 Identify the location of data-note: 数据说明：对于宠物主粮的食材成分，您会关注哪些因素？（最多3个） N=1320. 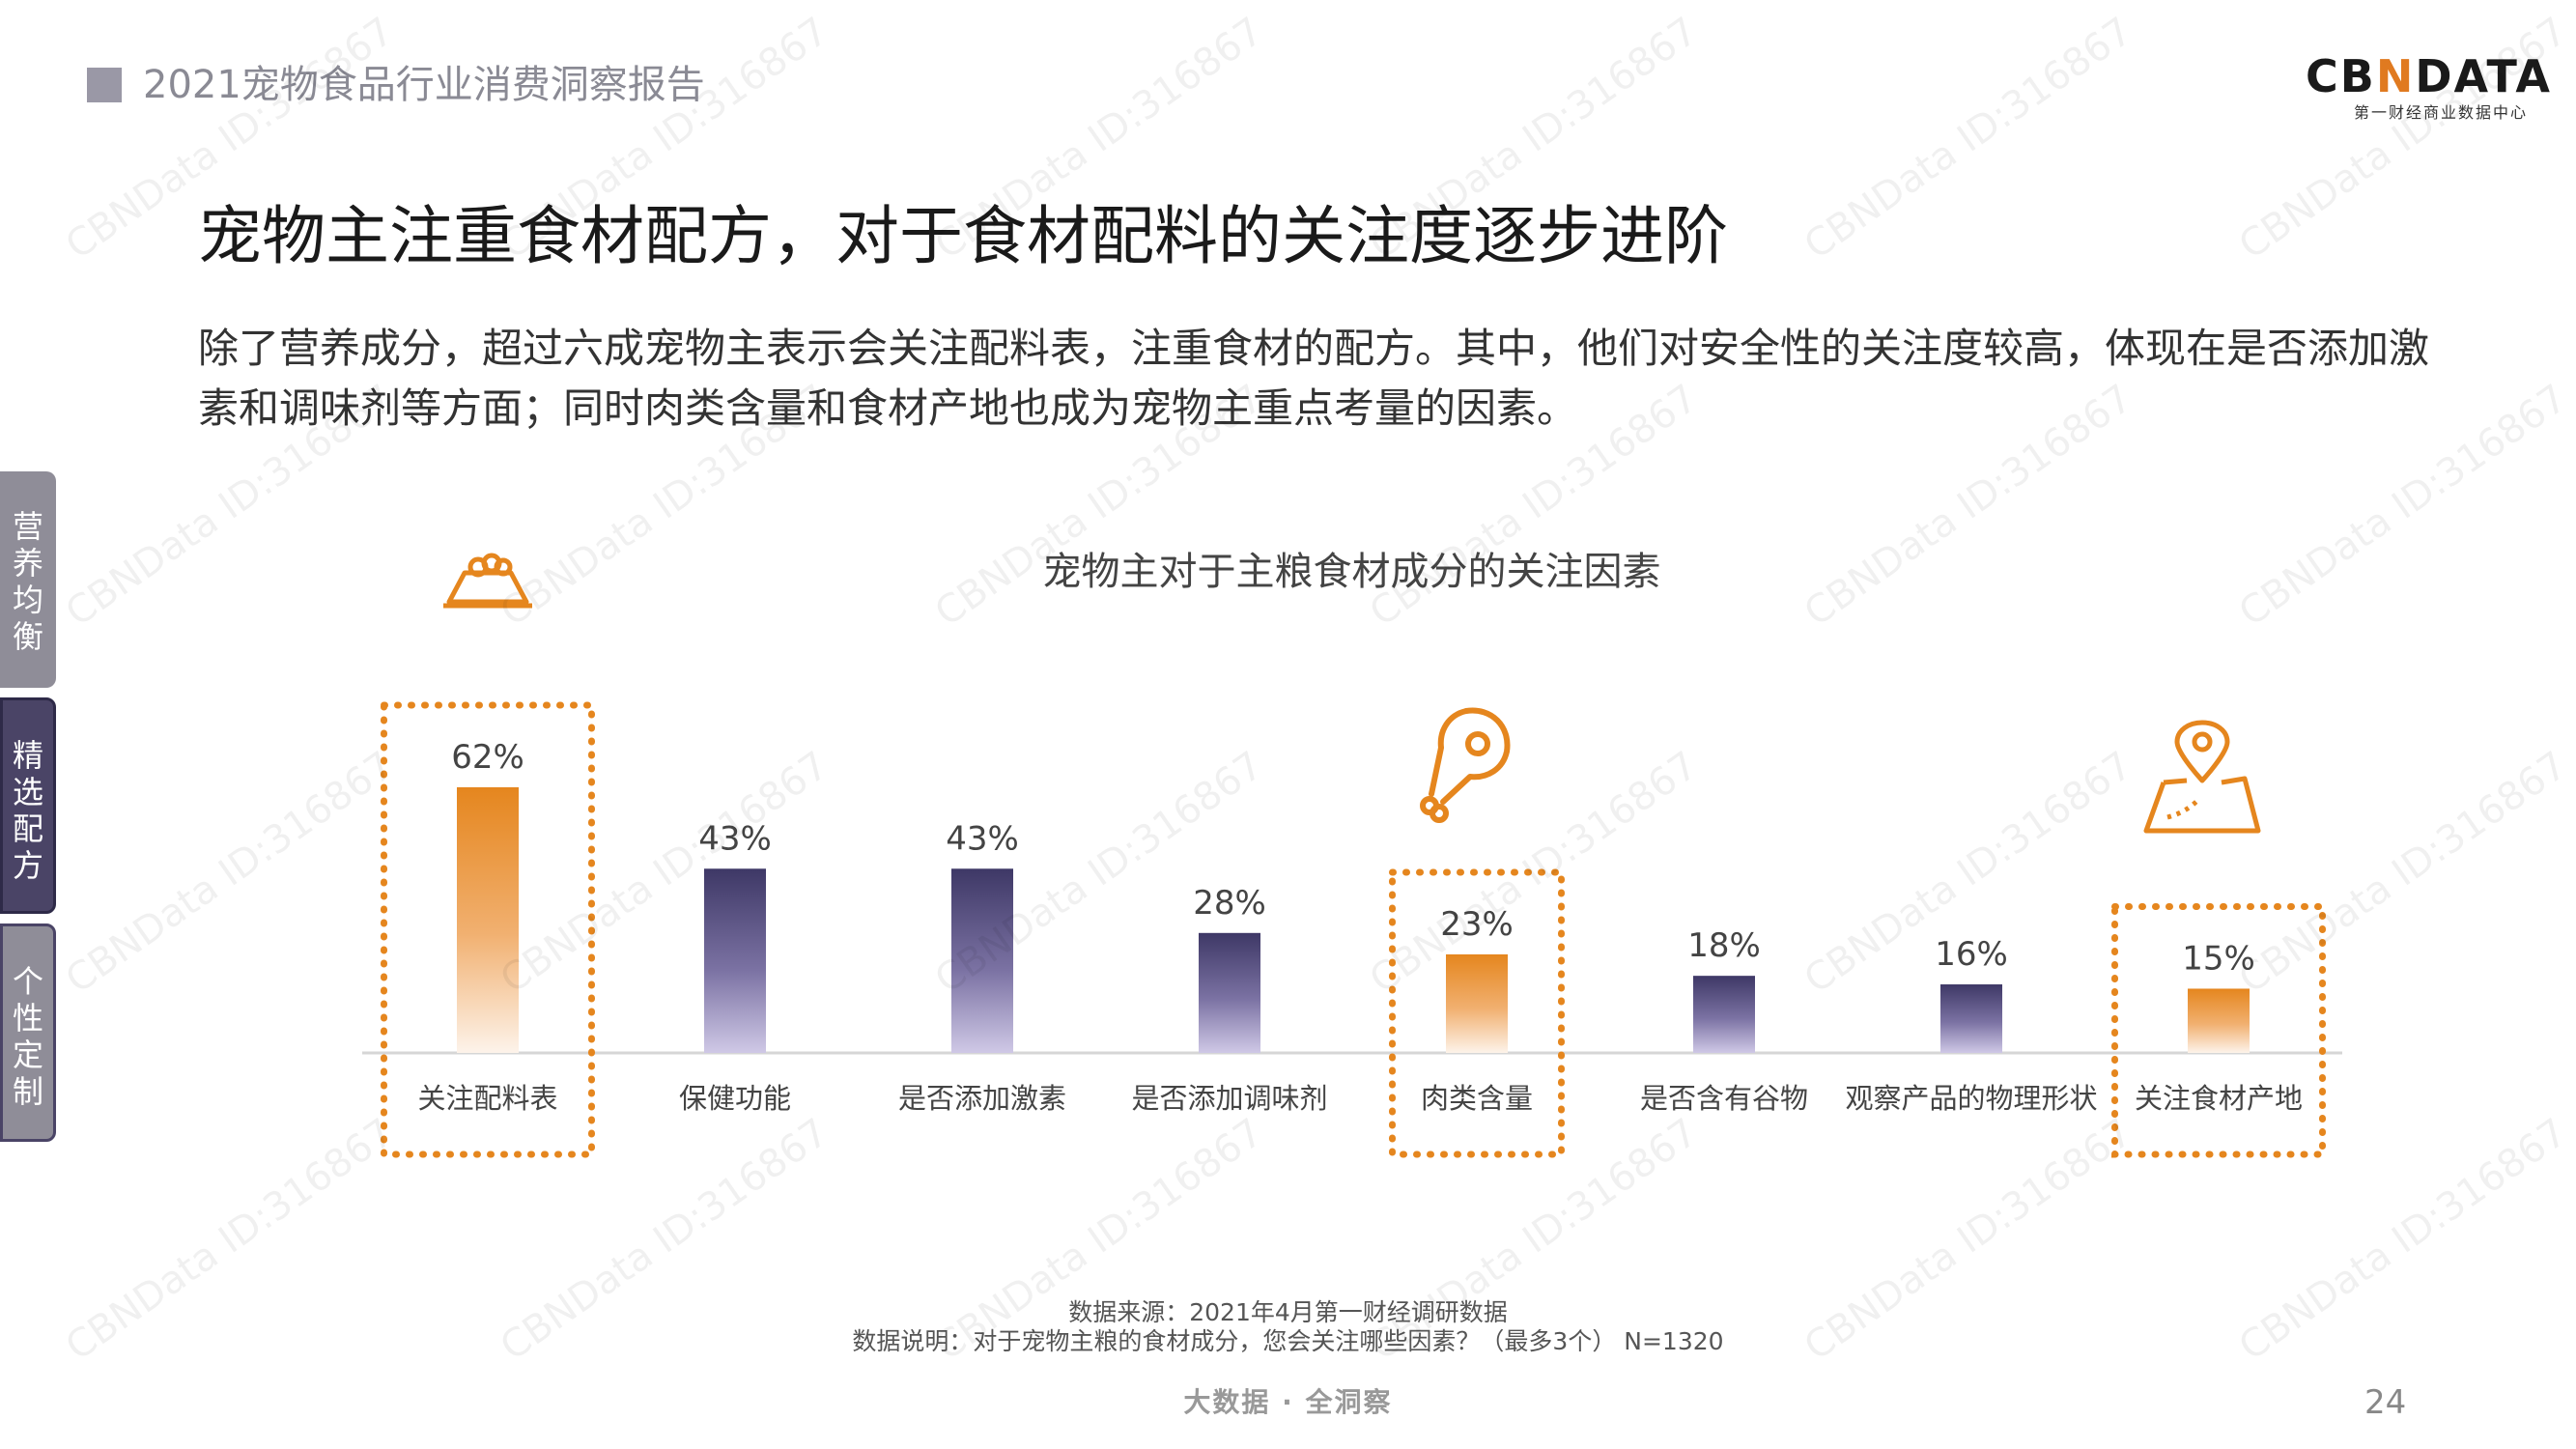
(1288, 1341).